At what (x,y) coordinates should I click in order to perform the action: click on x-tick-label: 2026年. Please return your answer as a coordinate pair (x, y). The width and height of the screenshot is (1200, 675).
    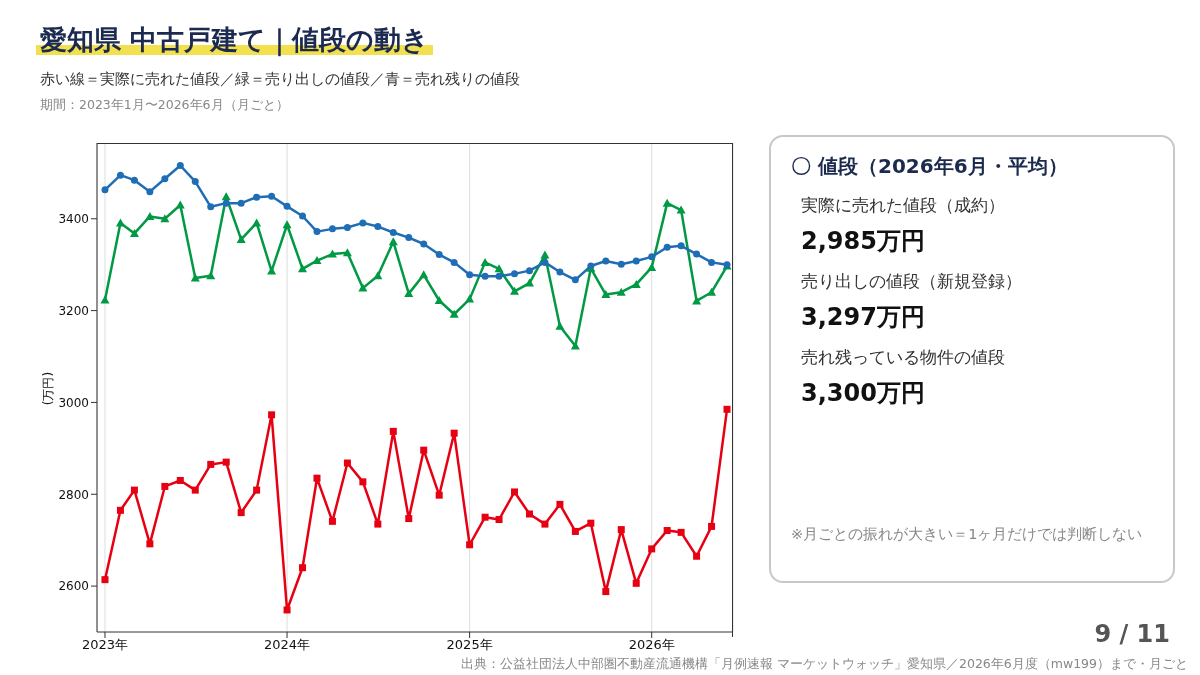
    Looking at the image, I should click on (651, 645).